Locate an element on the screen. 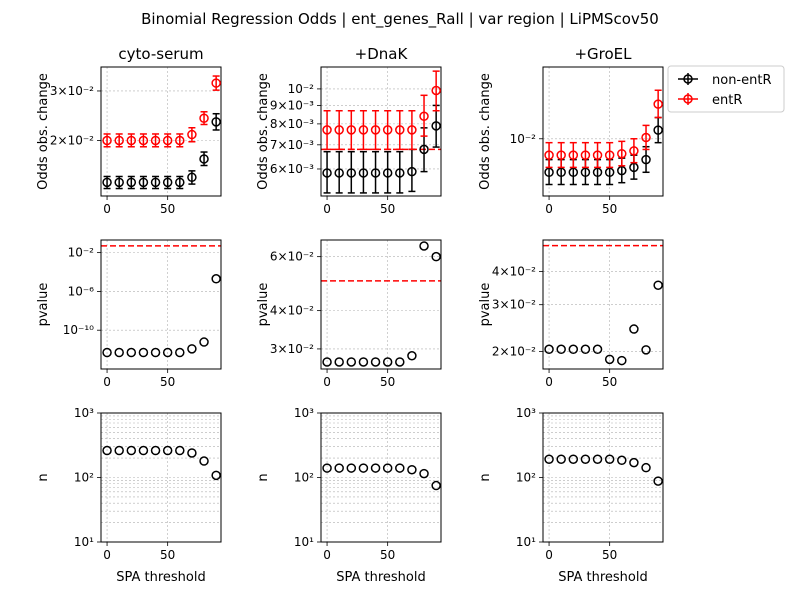  x-axis-label: SPA threshold is located at coordinates (603, 577).